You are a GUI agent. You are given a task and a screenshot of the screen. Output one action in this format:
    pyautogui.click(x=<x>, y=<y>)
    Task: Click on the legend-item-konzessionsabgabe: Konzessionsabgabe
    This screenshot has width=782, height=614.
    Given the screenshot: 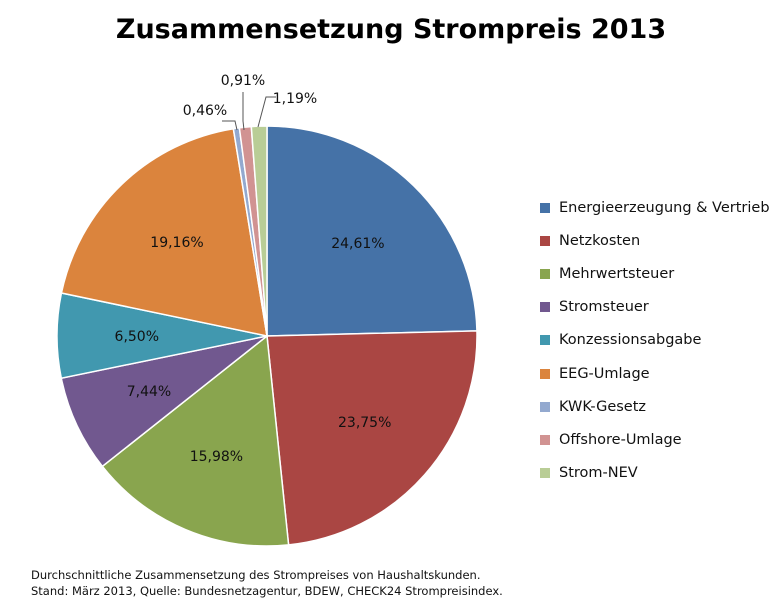 What is the action you would take?
    pyautogui.click(x=655, y=340)
    